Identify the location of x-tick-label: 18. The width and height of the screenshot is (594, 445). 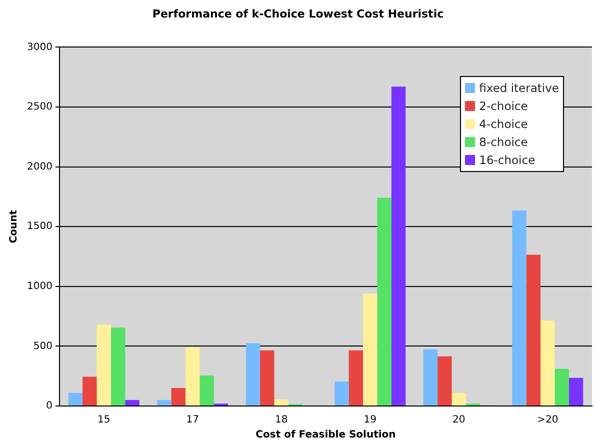
(281, 420).